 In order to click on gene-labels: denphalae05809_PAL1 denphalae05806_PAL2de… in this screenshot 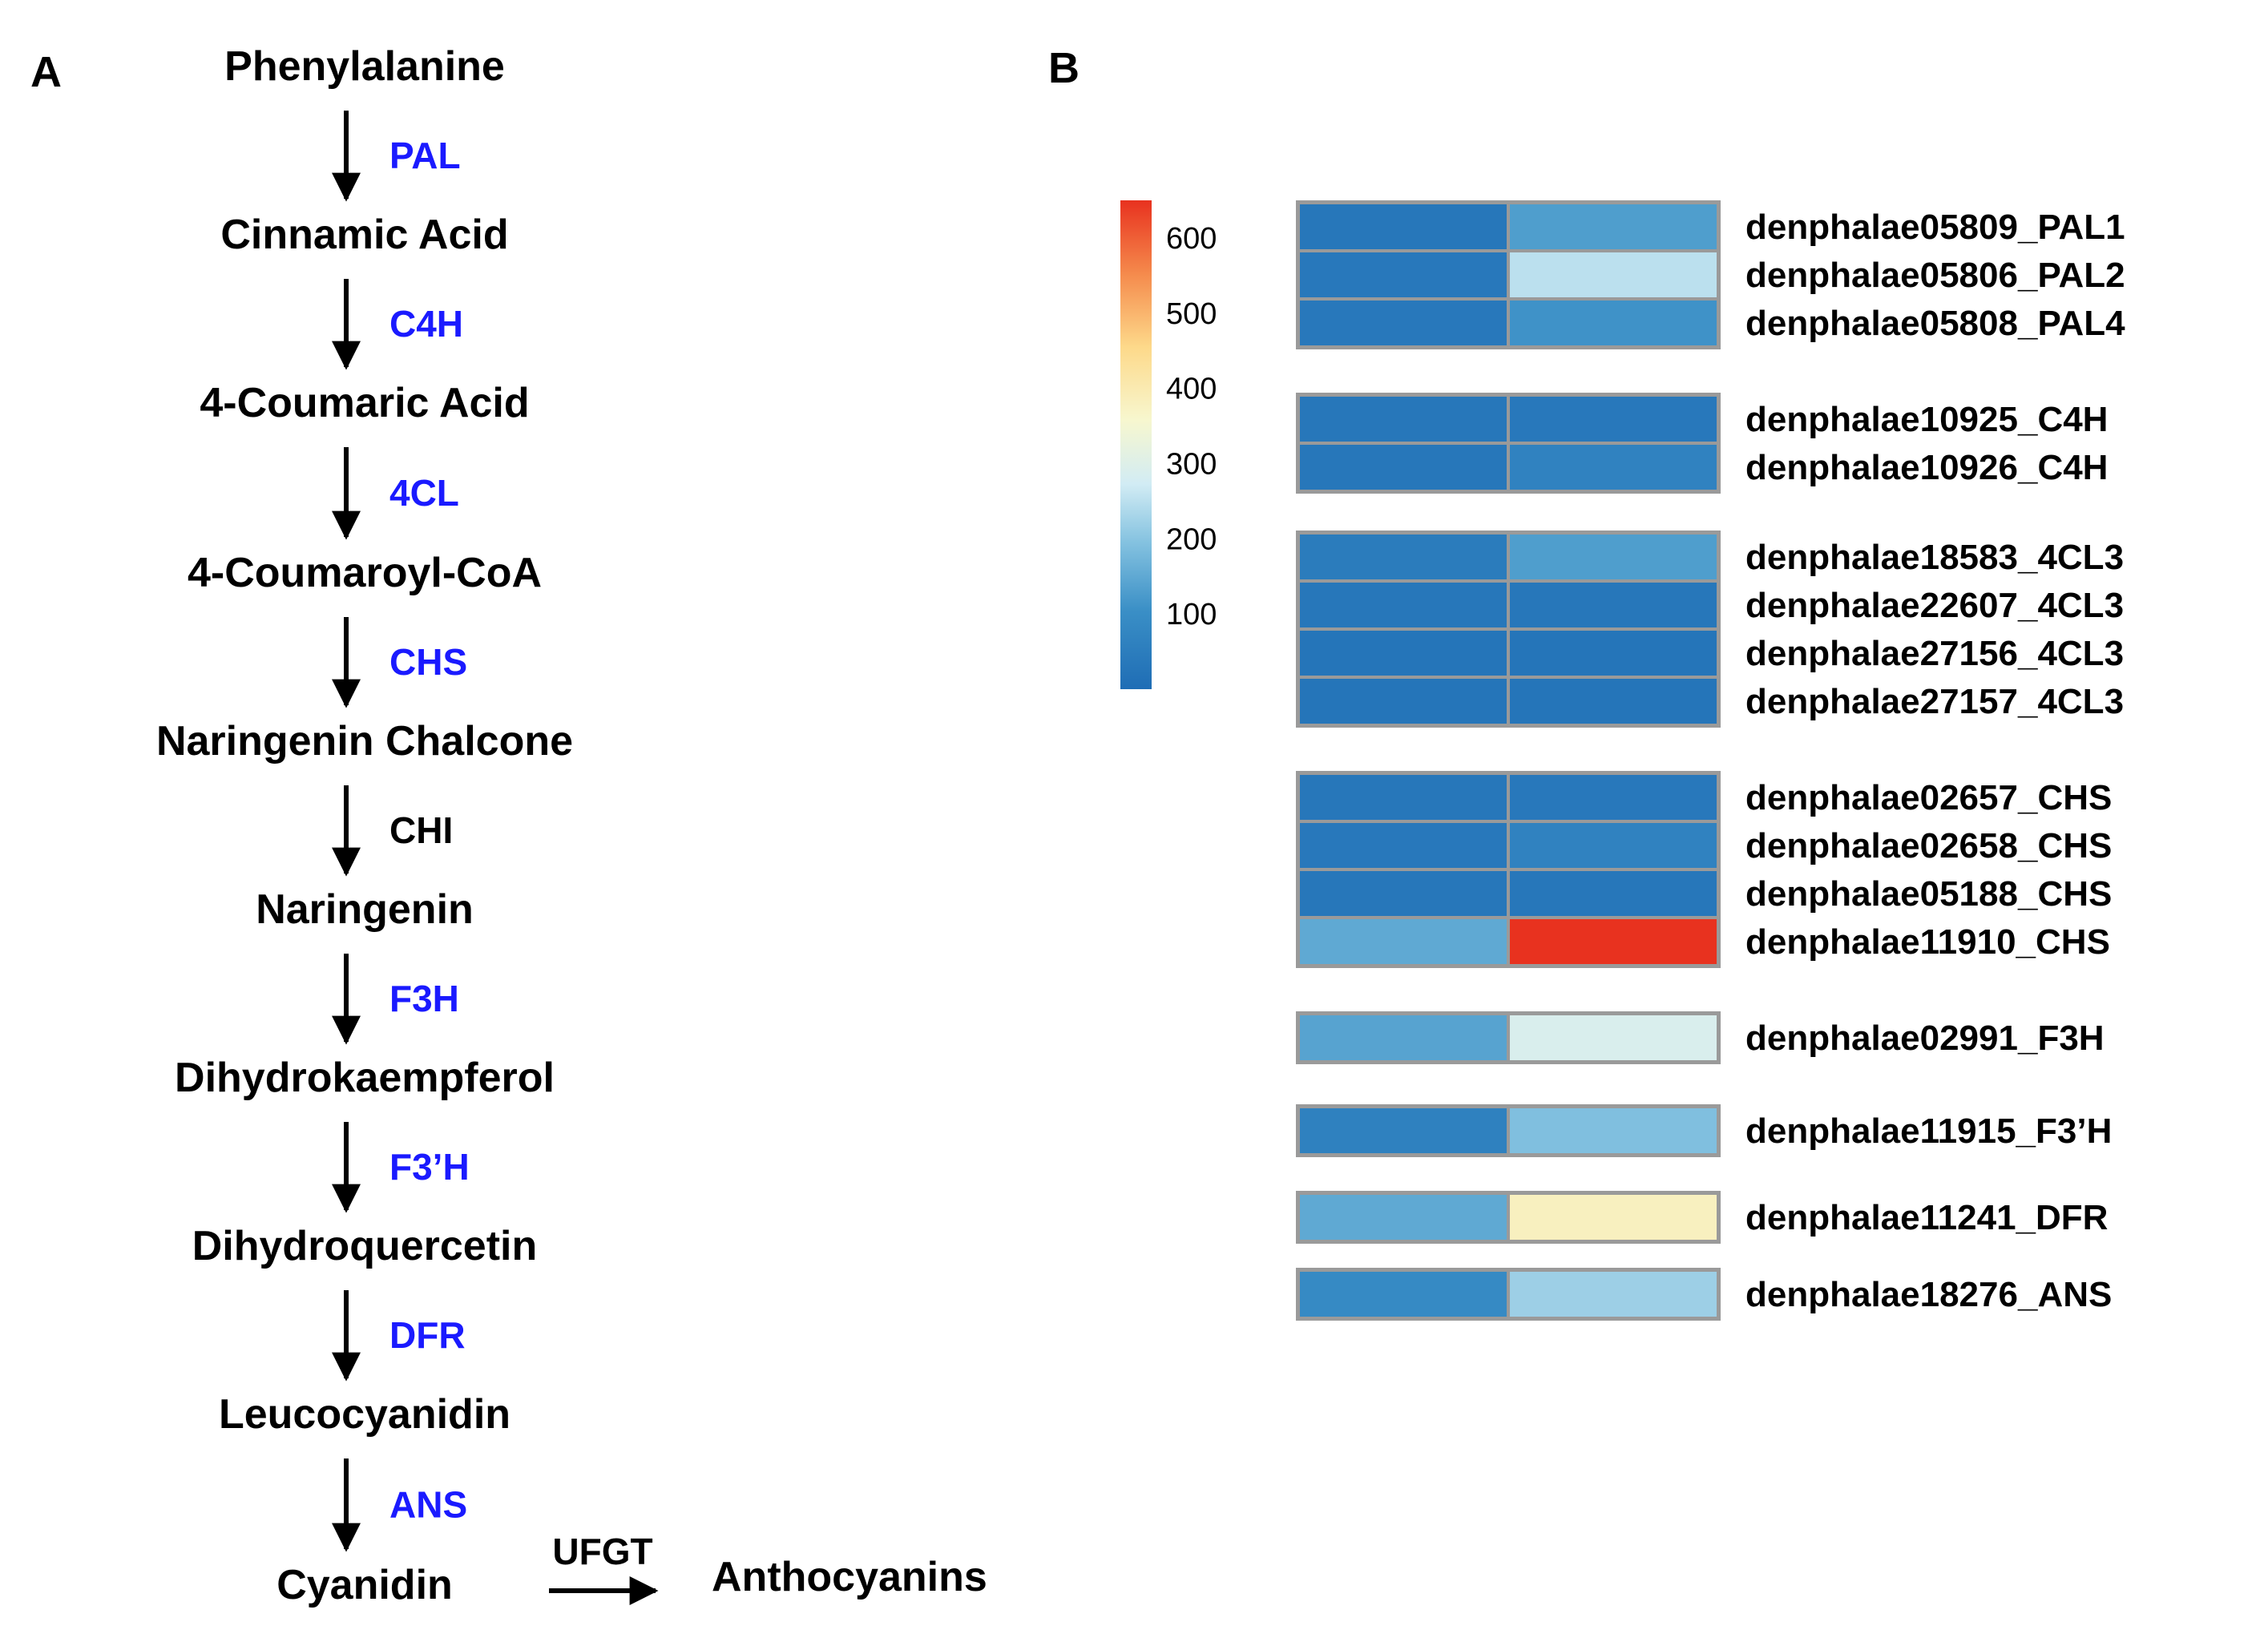, I will do `click(1935, 761)`.